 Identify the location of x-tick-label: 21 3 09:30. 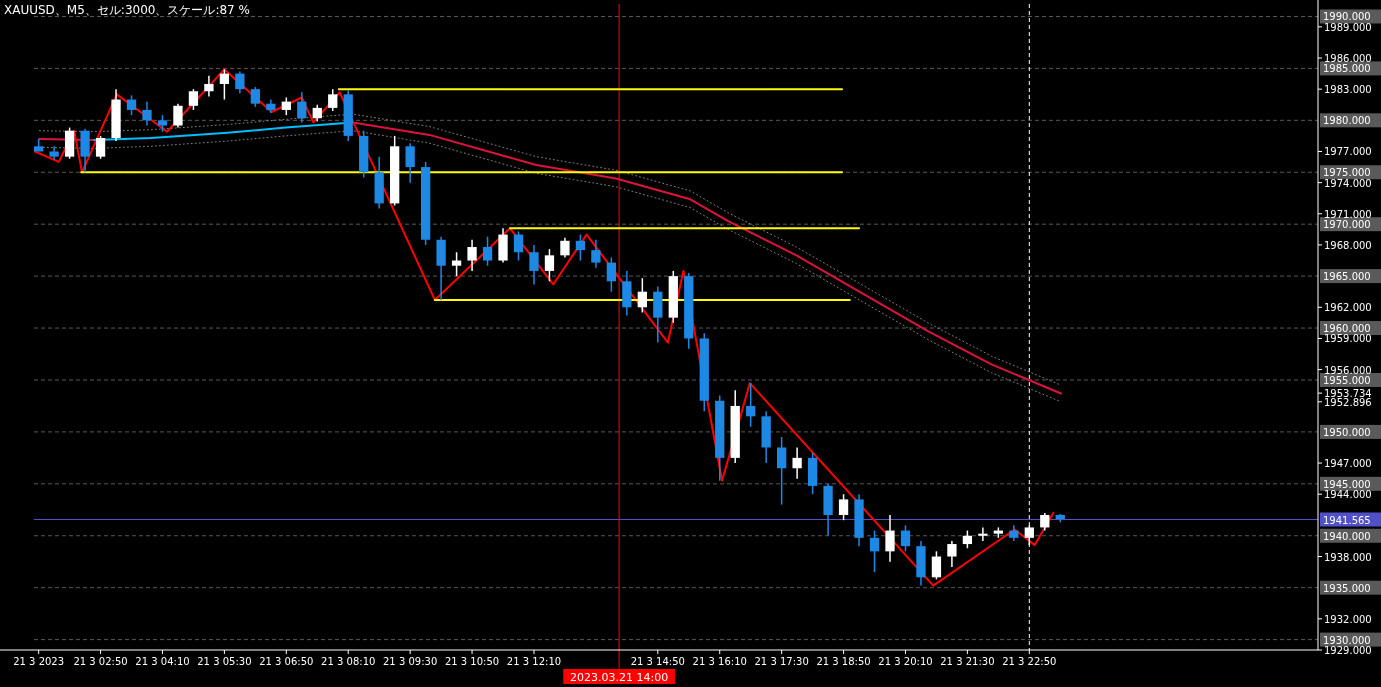
(410, 661).